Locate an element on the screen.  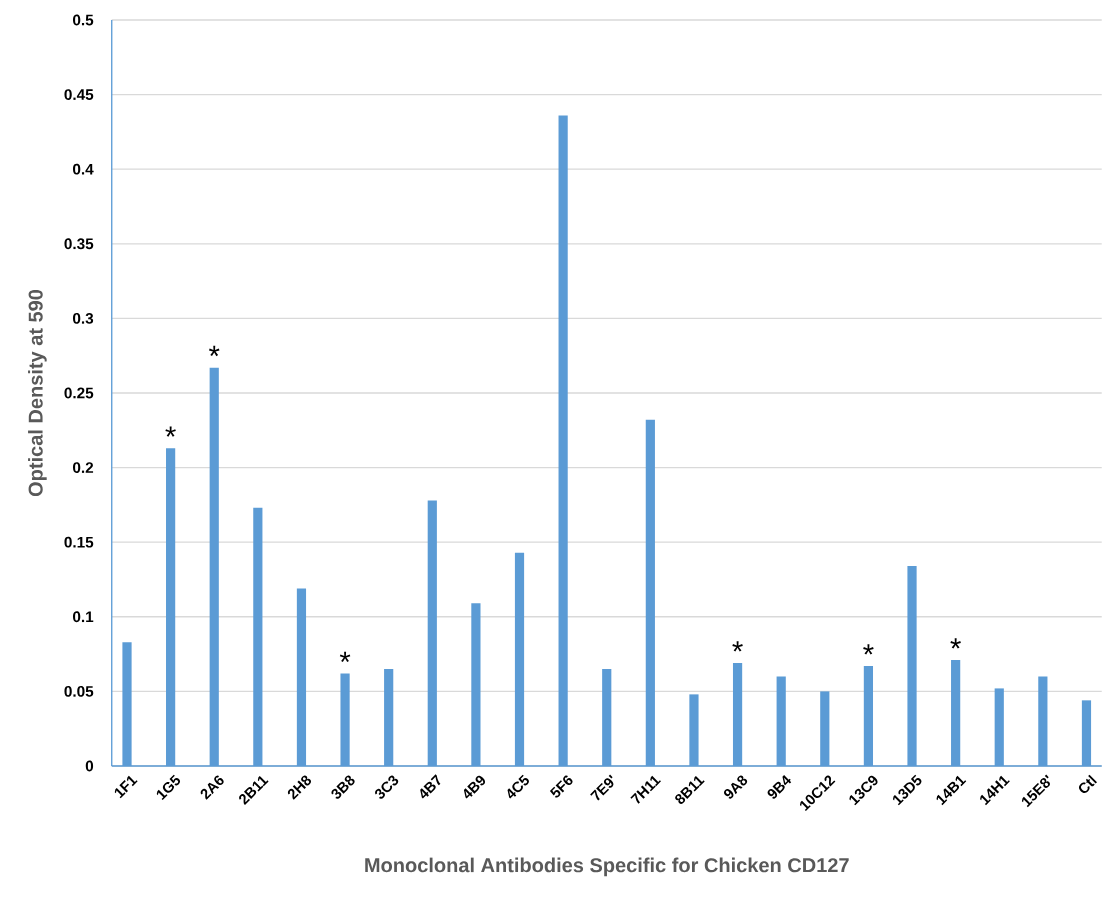
x-tick-label: Ctl is located at coordinates (1088, 784).